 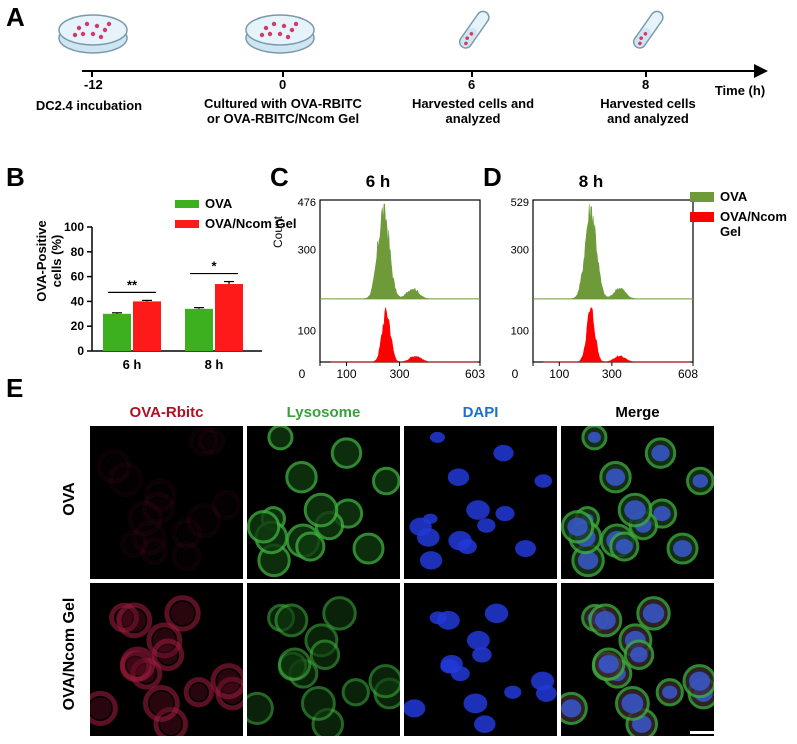 I want to click on x-tick-label: 603.1, so click(x=475, y=372).